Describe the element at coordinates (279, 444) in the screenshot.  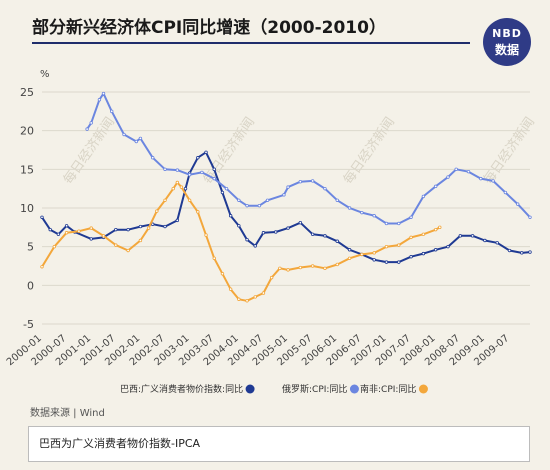
I see `footnote-box: 巴西为广义消费者物价指数-IPCA` at that location.